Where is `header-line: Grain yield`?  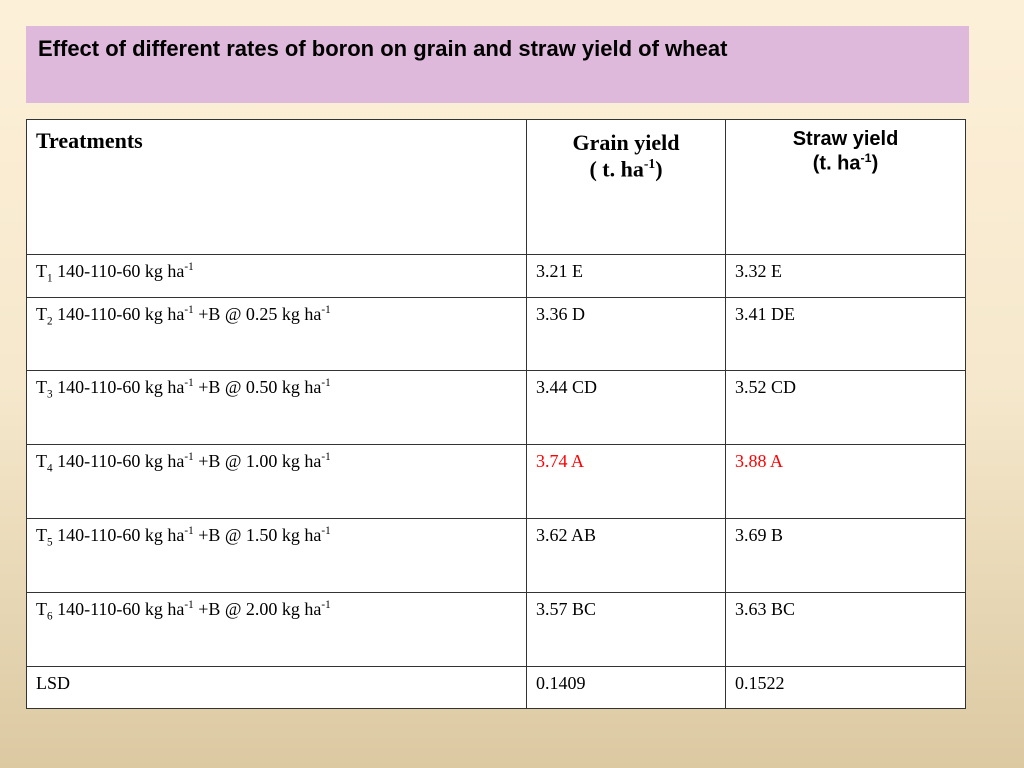
header-line: Grain yield is located at coordinates (626, 143).